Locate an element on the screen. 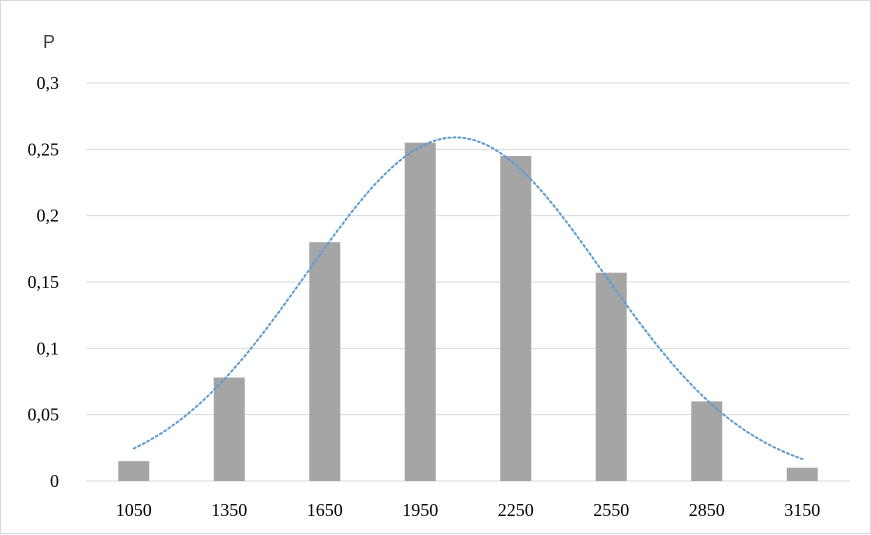  x-tick-label: 2850 is located at coordinates (707, 510).